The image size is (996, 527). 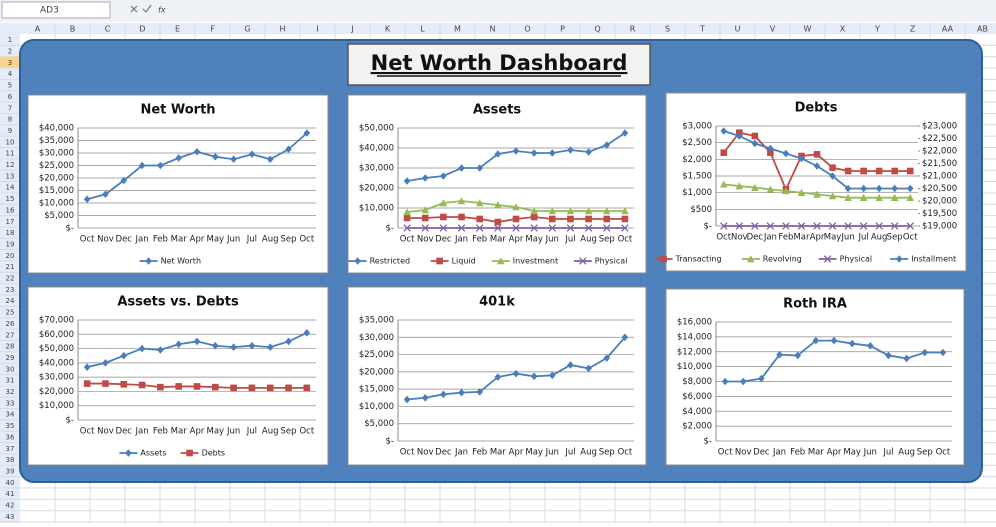 What do you see at coordinates (10, 279) in the screenshot?
I see `row-header: 22` at bounding box center [10, 279].